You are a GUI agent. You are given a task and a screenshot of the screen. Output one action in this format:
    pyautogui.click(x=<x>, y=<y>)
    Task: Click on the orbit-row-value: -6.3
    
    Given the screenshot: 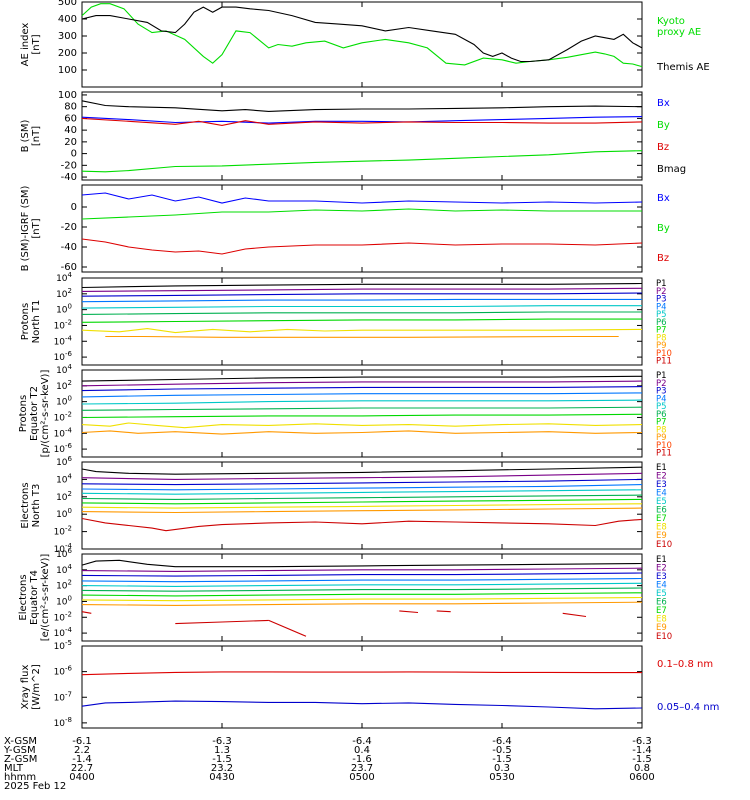 What is the action you would take?
    pyautogui.click(x=222, y=741)
    